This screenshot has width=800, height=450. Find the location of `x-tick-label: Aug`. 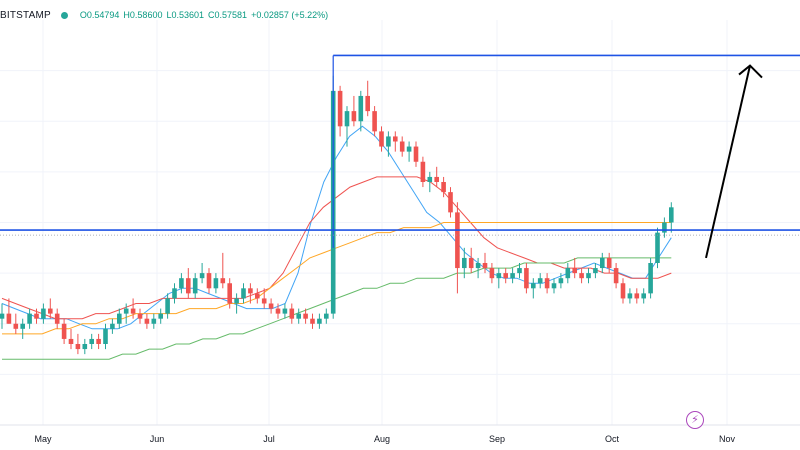

x-tick-label: Aug is located at coordinates (382, 439).